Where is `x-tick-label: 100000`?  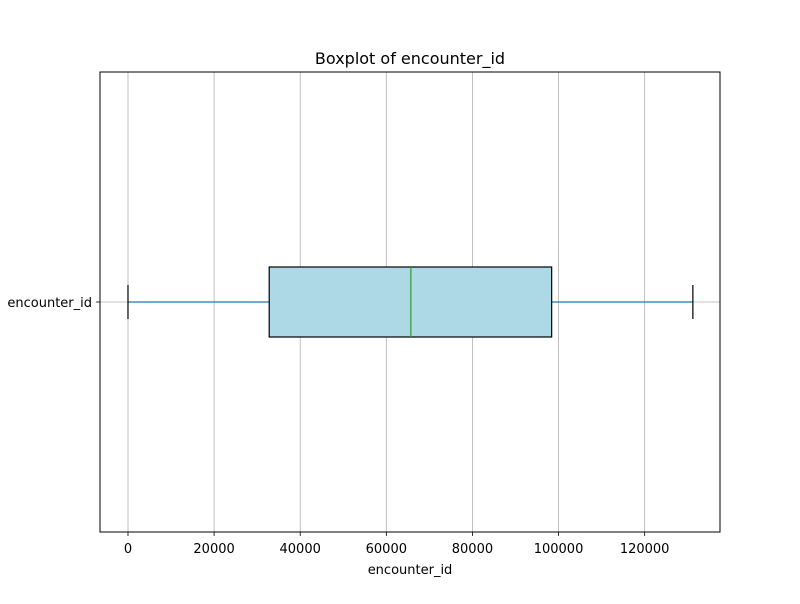 x-tick-label: 100000 is located at coordinates (559, 549).